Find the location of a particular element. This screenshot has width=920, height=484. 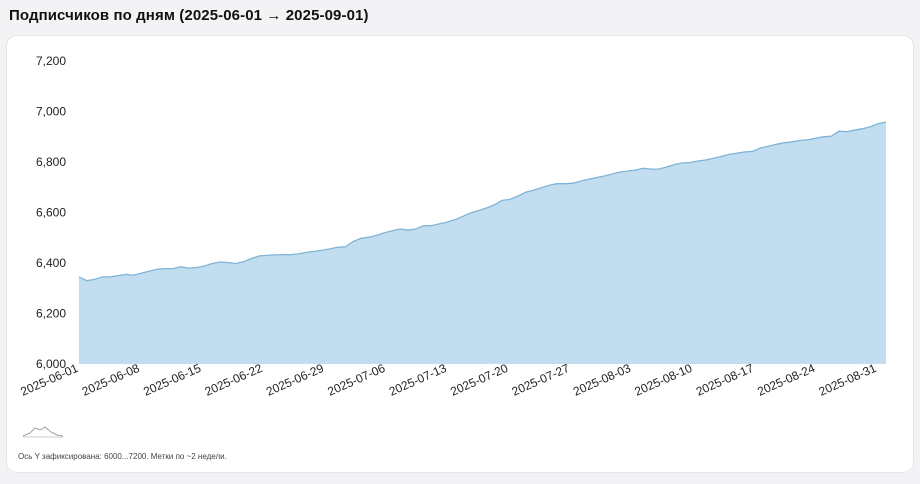

x-tick-label: 2025-06-15 is located at coordinates (172, 380).